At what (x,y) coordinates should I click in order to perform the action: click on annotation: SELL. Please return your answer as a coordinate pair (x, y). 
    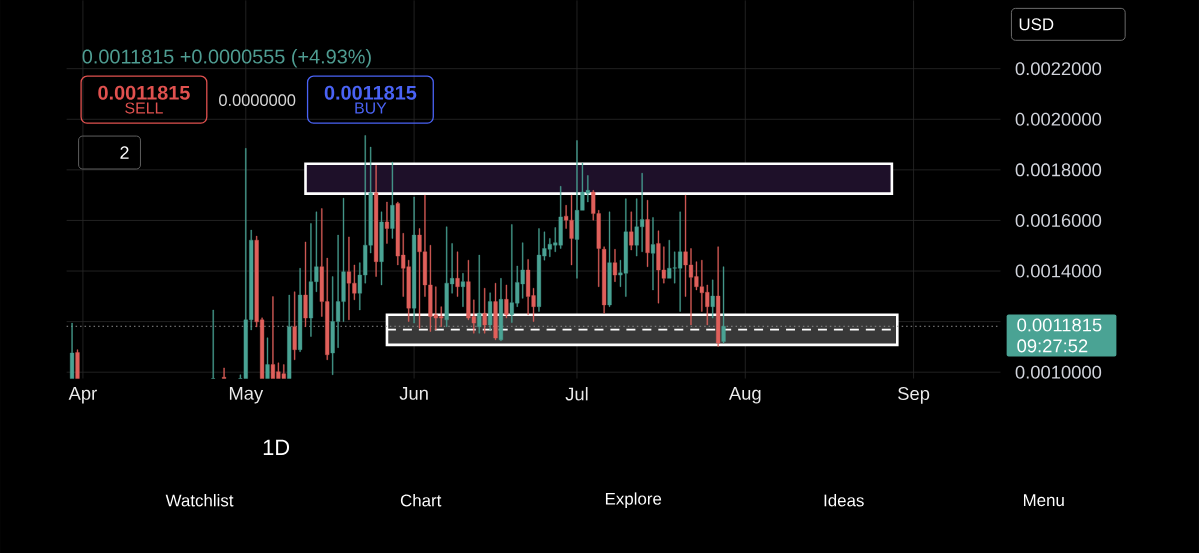
    Looking at the image, I should click on (144, 108).